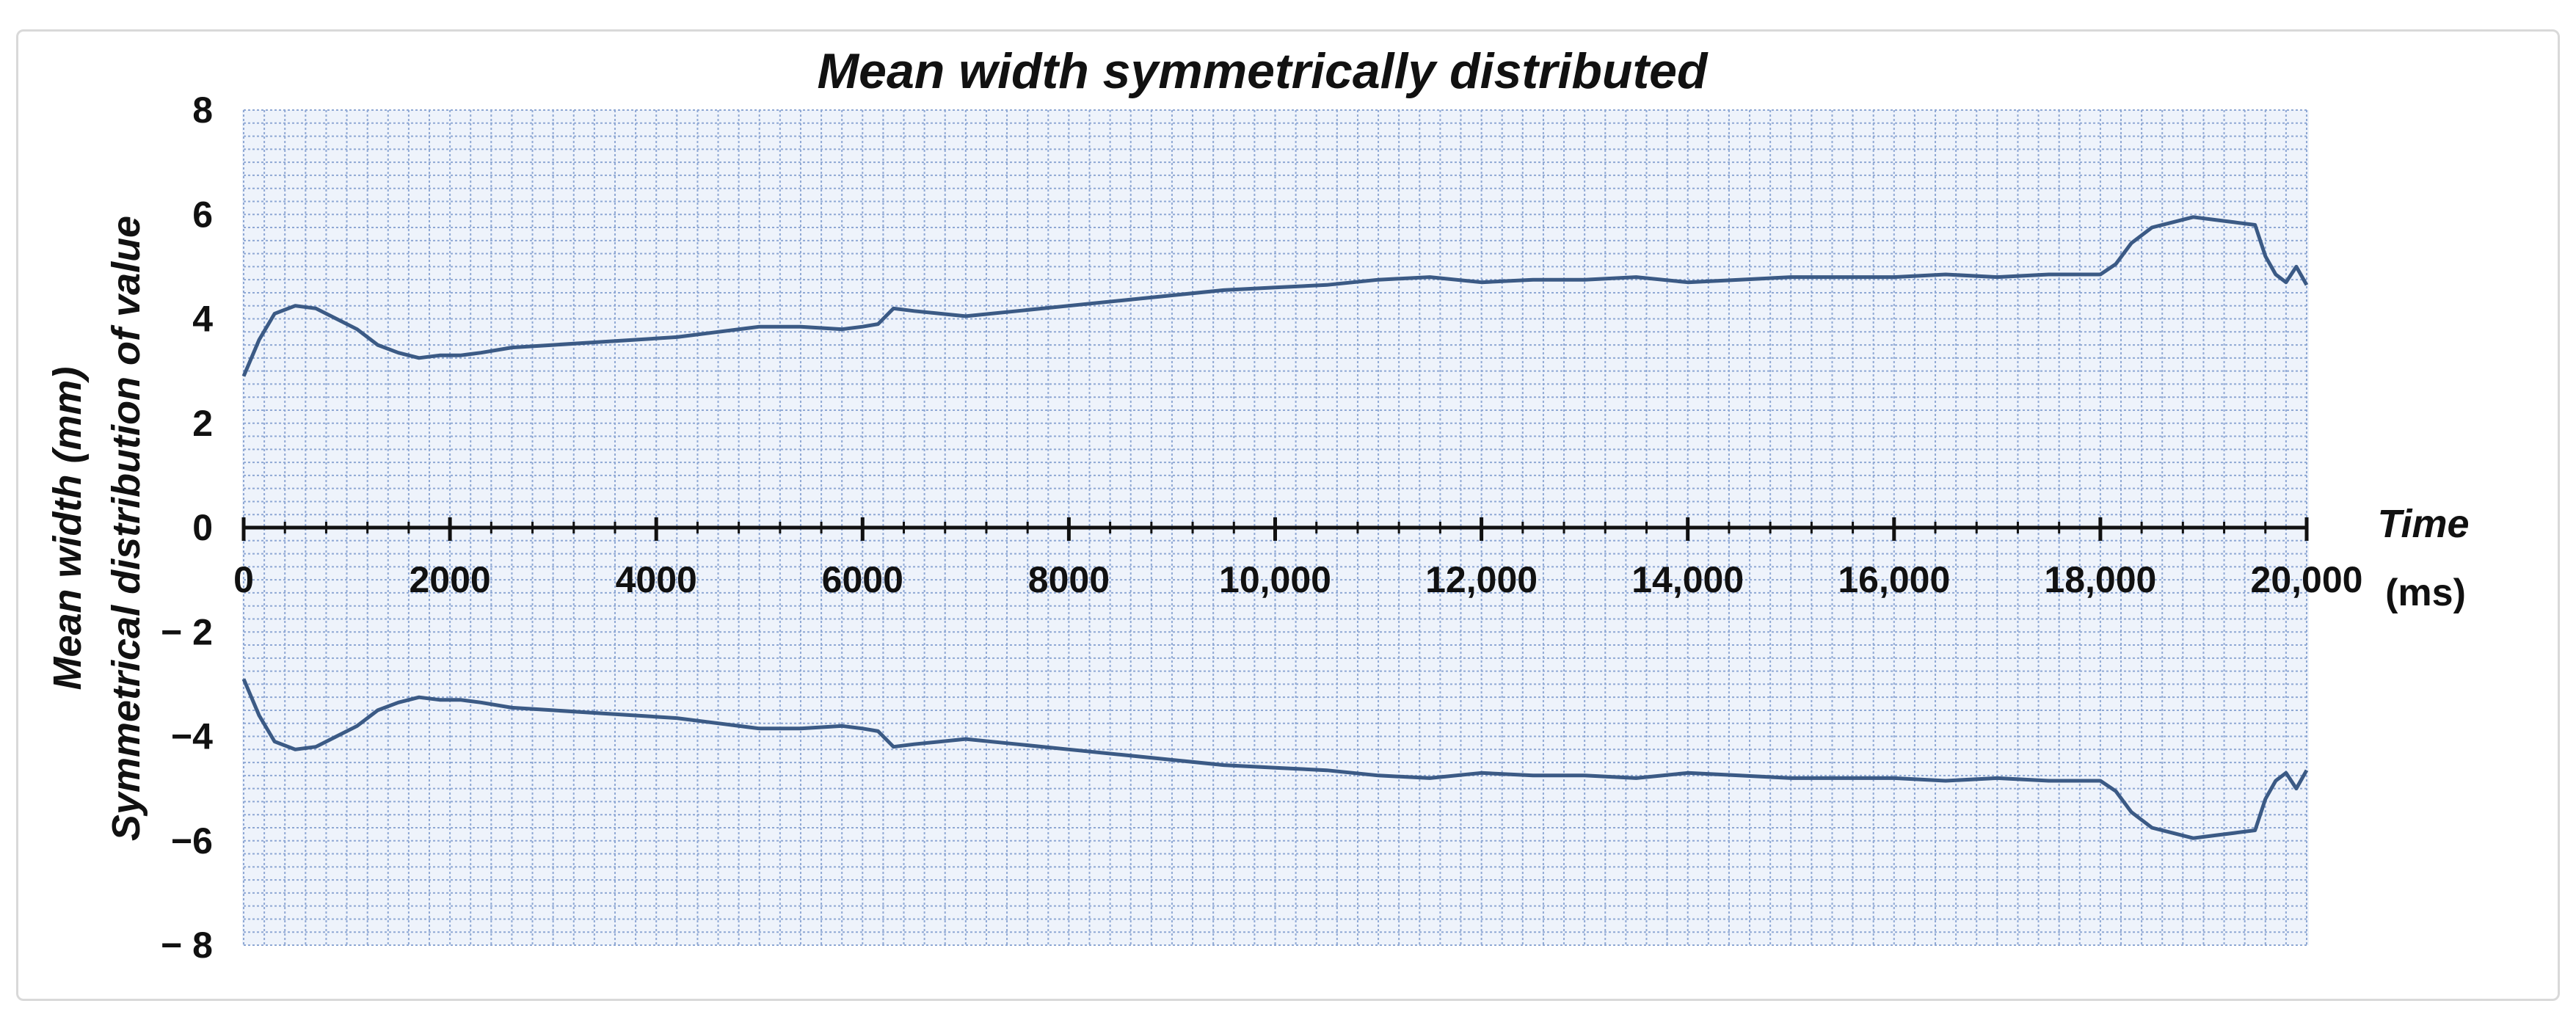 The width and height of the screenshot is (2576, 1020). Describe the element at coordinates (2425, 593) in the screenshot. I see `x-axis-unit: (ms)` at that location.